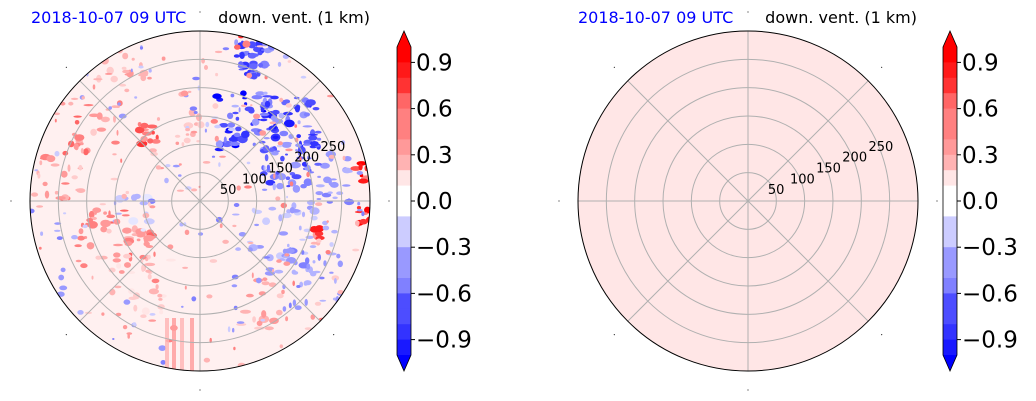  I want to click on title-right-variable: down. vent. (1 km), so click(841, 17).